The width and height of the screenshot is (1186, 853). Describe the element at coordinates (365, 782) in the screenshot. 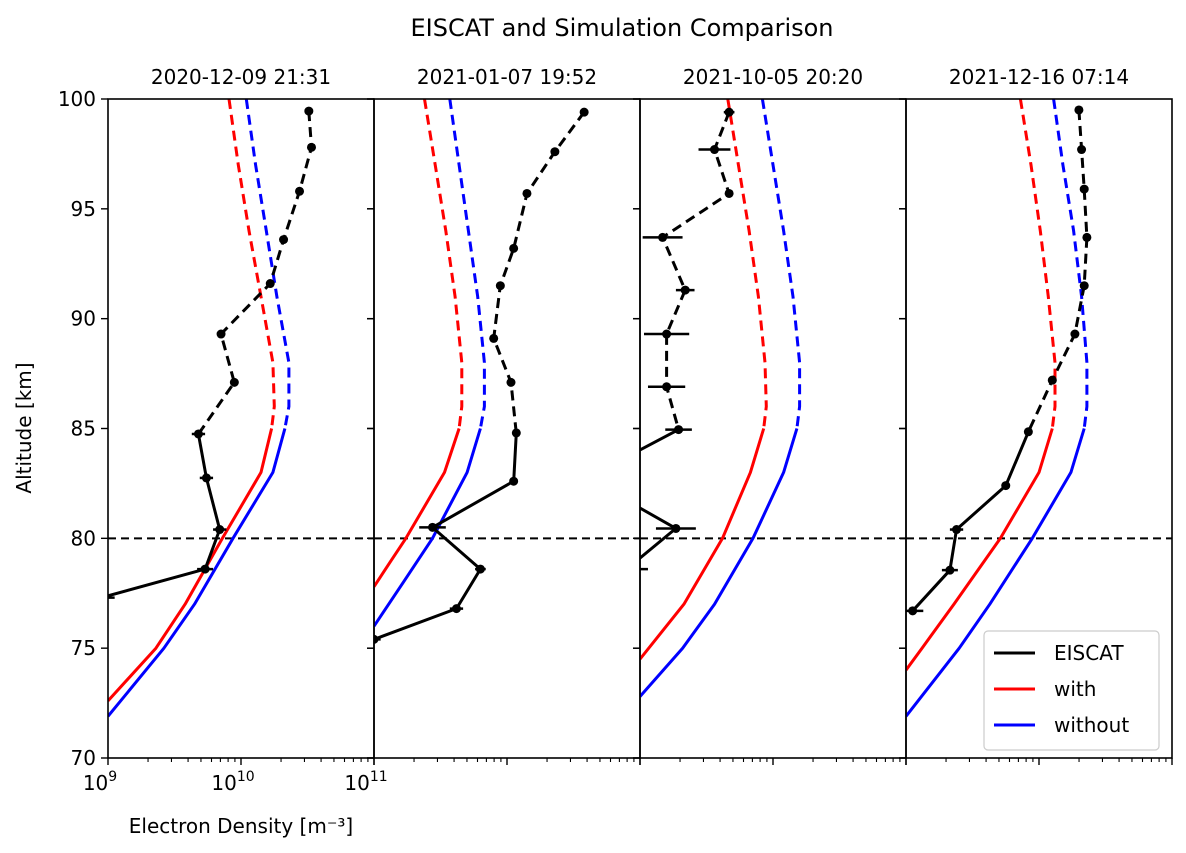

I see `x-tick-label: 1011` at that location.